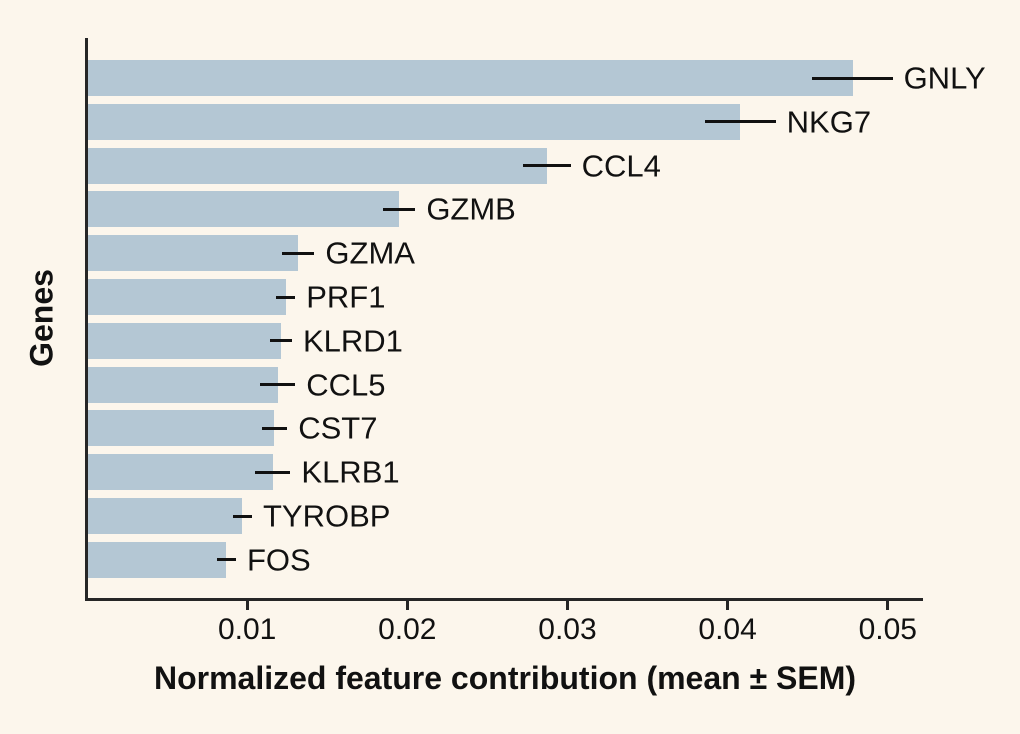  I want to click on x-tick-label-0.04: 0.04, so click(727, 629).